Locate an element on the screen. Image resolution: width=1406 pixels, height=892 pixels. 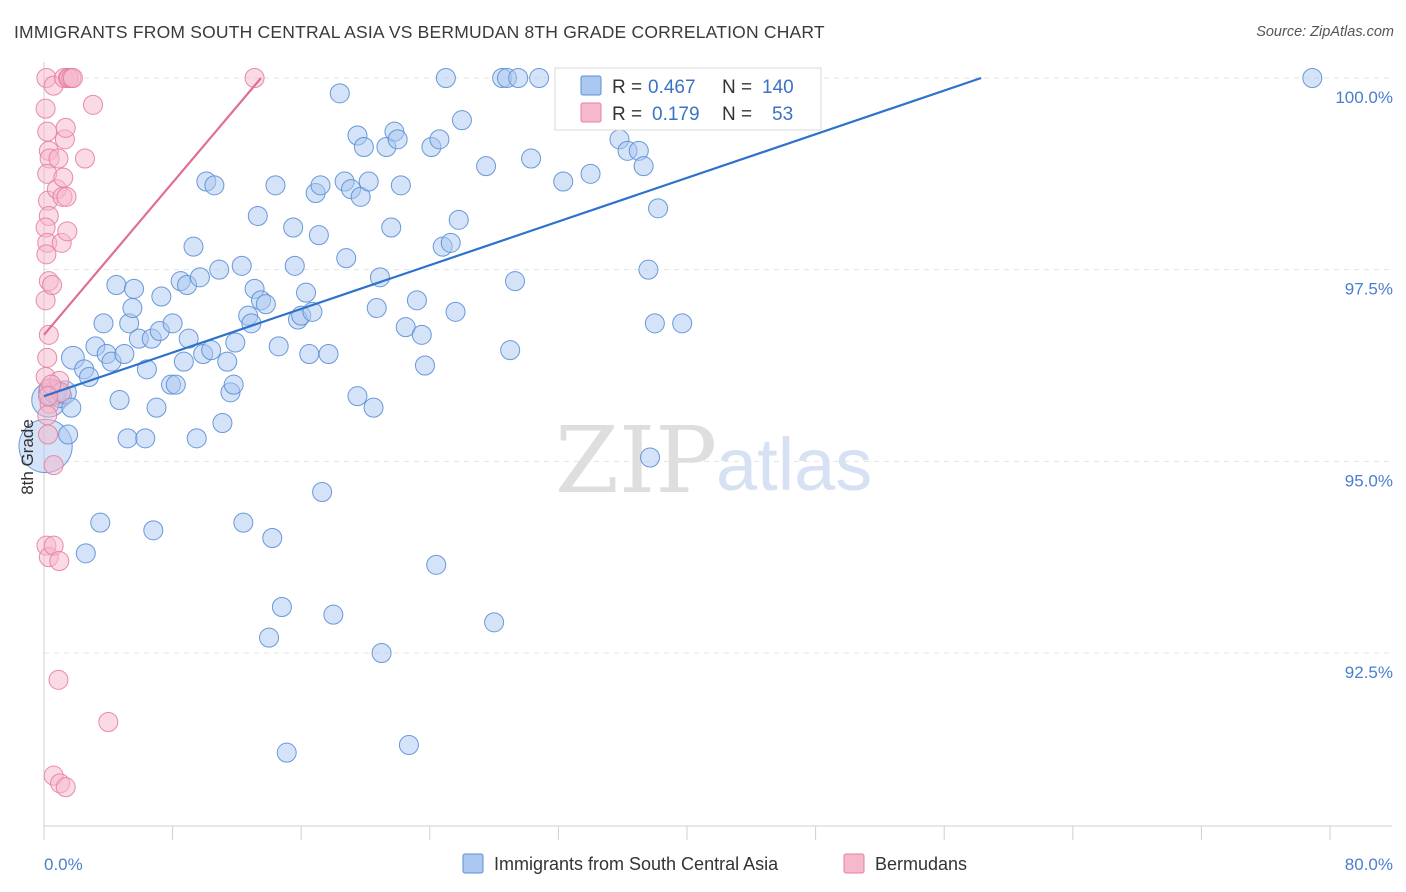
stats-r-value-1: 0.467 is located at coordinates (672, 87).